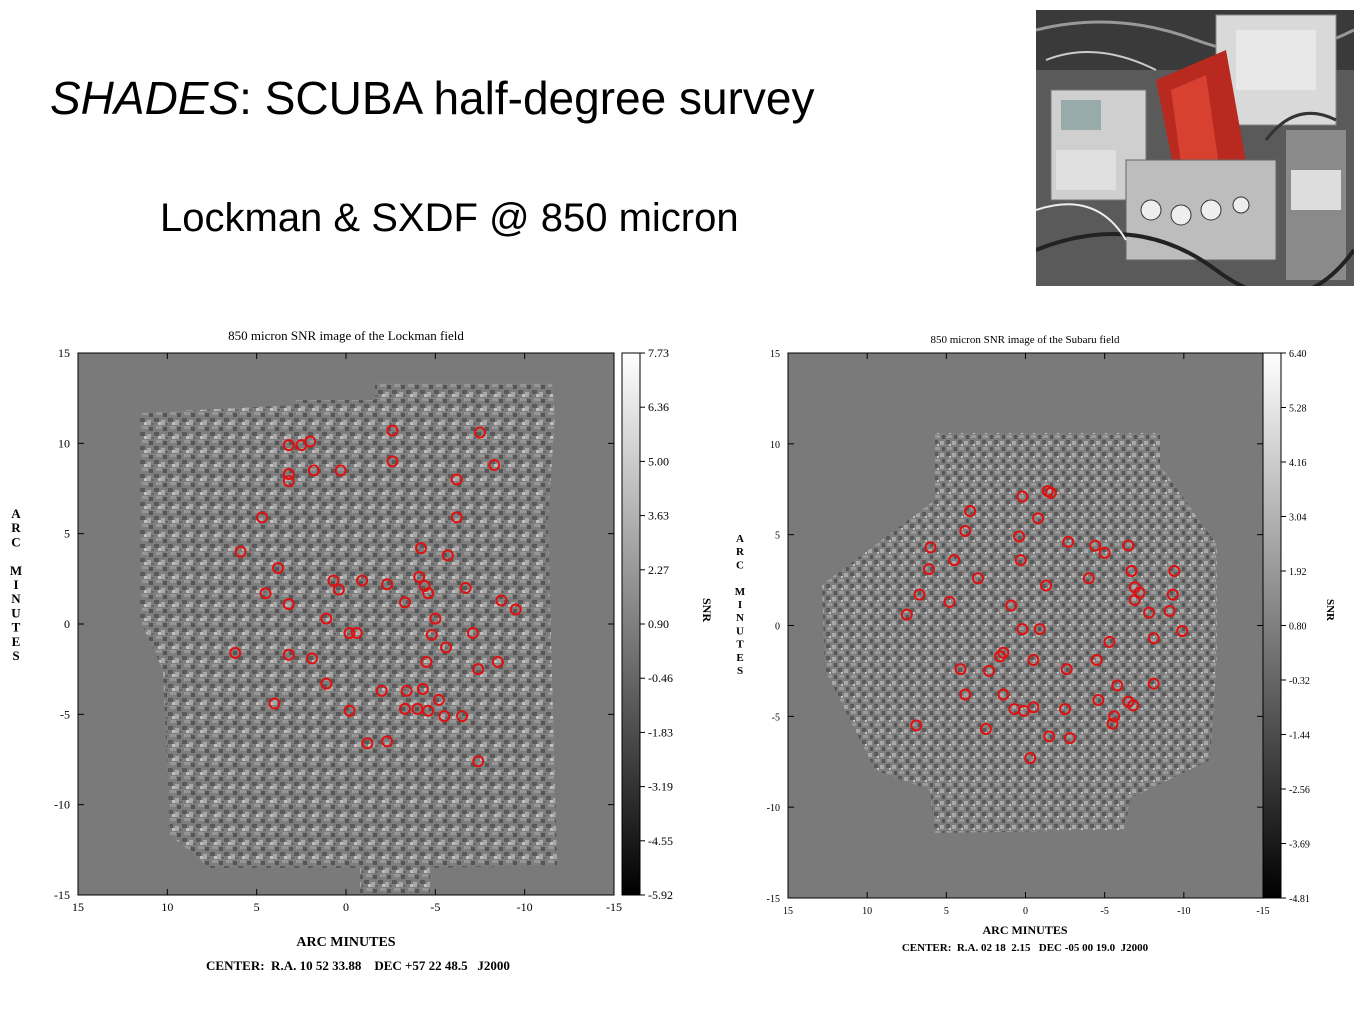 Image resolution: width=1365 pixels, height=1024 pixels. I want to click on telescope-instrument-photo, so click(1195, 148).